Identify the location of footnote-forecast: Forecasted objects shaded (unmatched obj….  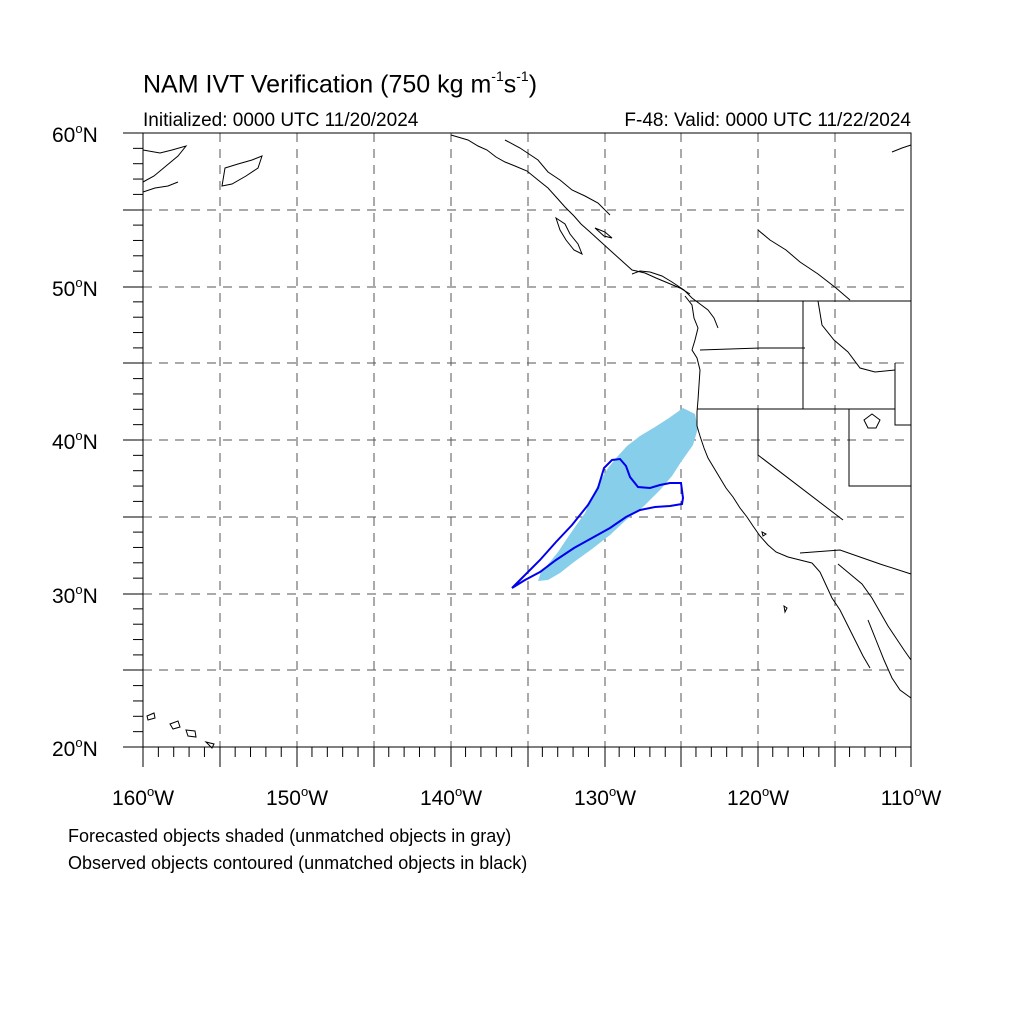
(290, 836).